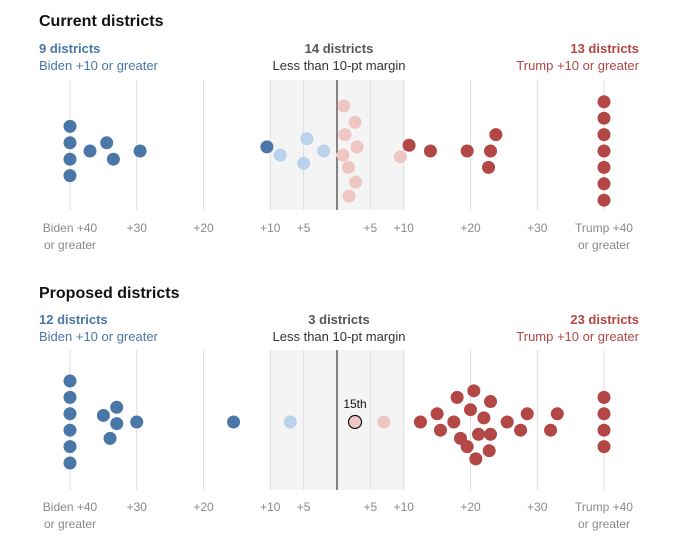 Image resolution: width=694 pixels, height=552 pixels. I want to click on tossup-group-header: 3 districts Less than 10-pt margin, so click(339, 328).